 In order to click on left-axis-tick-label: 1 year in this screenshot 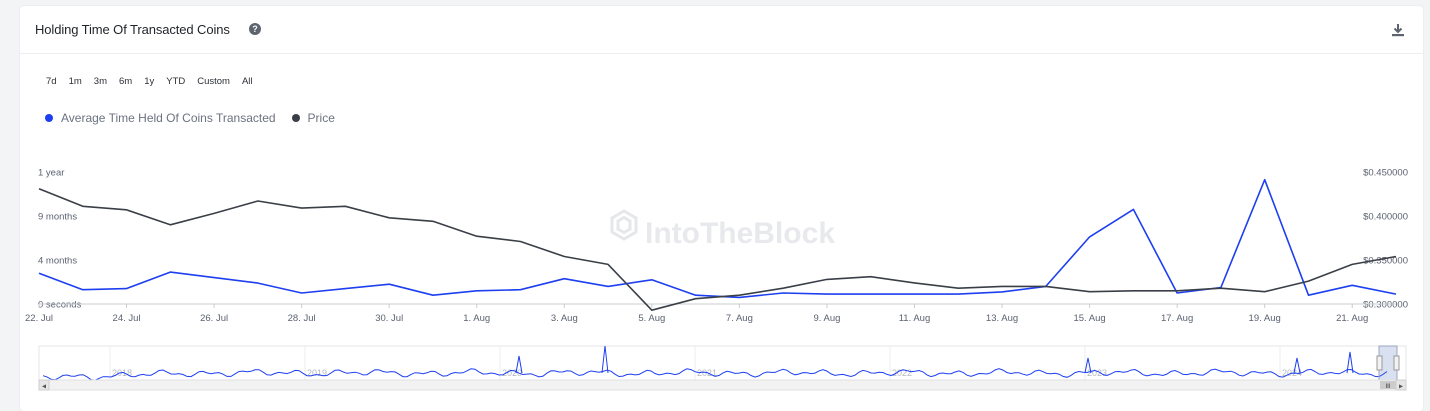, I will do `click(51, 173)`.